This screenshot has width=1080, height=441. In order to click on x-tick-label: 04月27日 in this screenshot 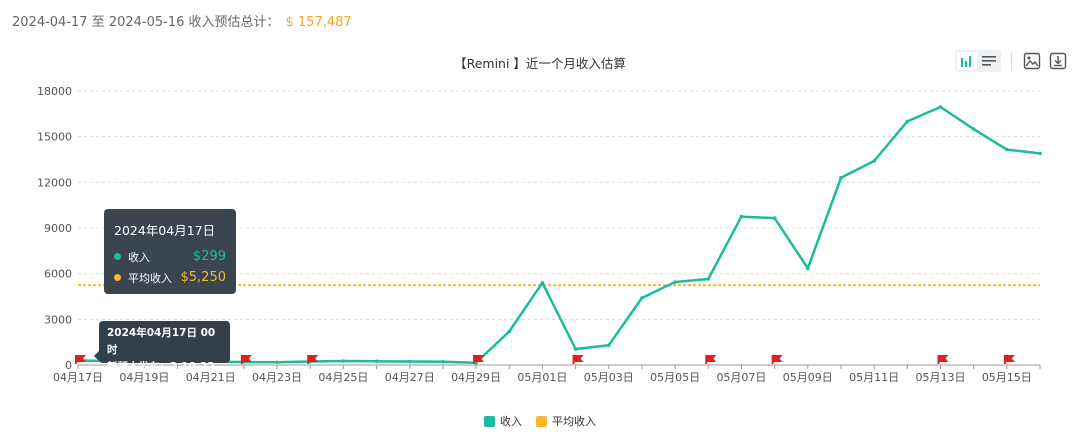, I will do `click(410, 377)`.